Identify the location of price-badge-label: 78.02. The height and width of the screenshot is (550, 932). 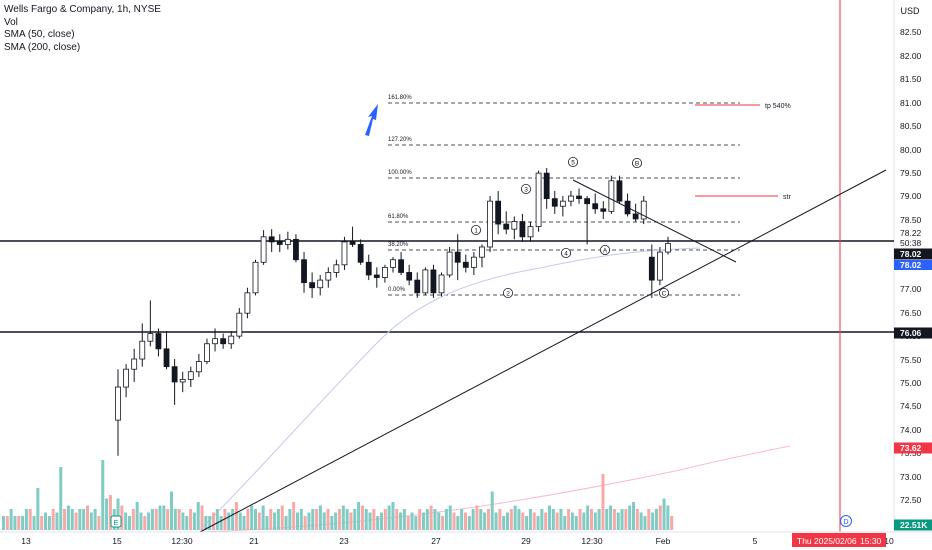
(911, 254).